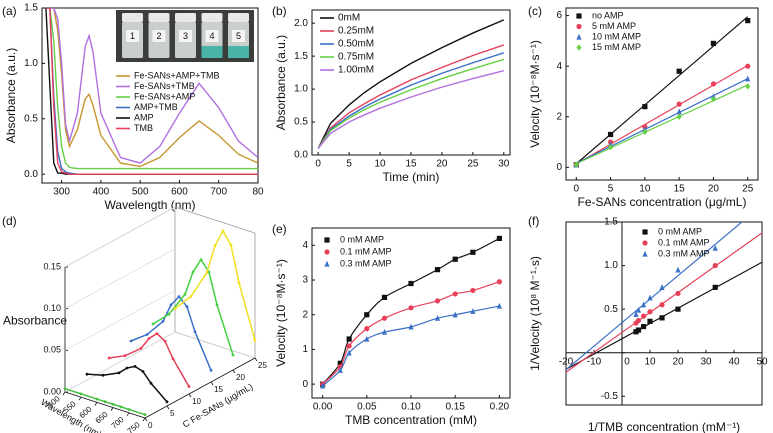 Image resolution: width=773 pixels, height=433 pixels. Describe the element at coordinates (504, 164) in the screenshot. I see `x-tick-label: 30` at that location.